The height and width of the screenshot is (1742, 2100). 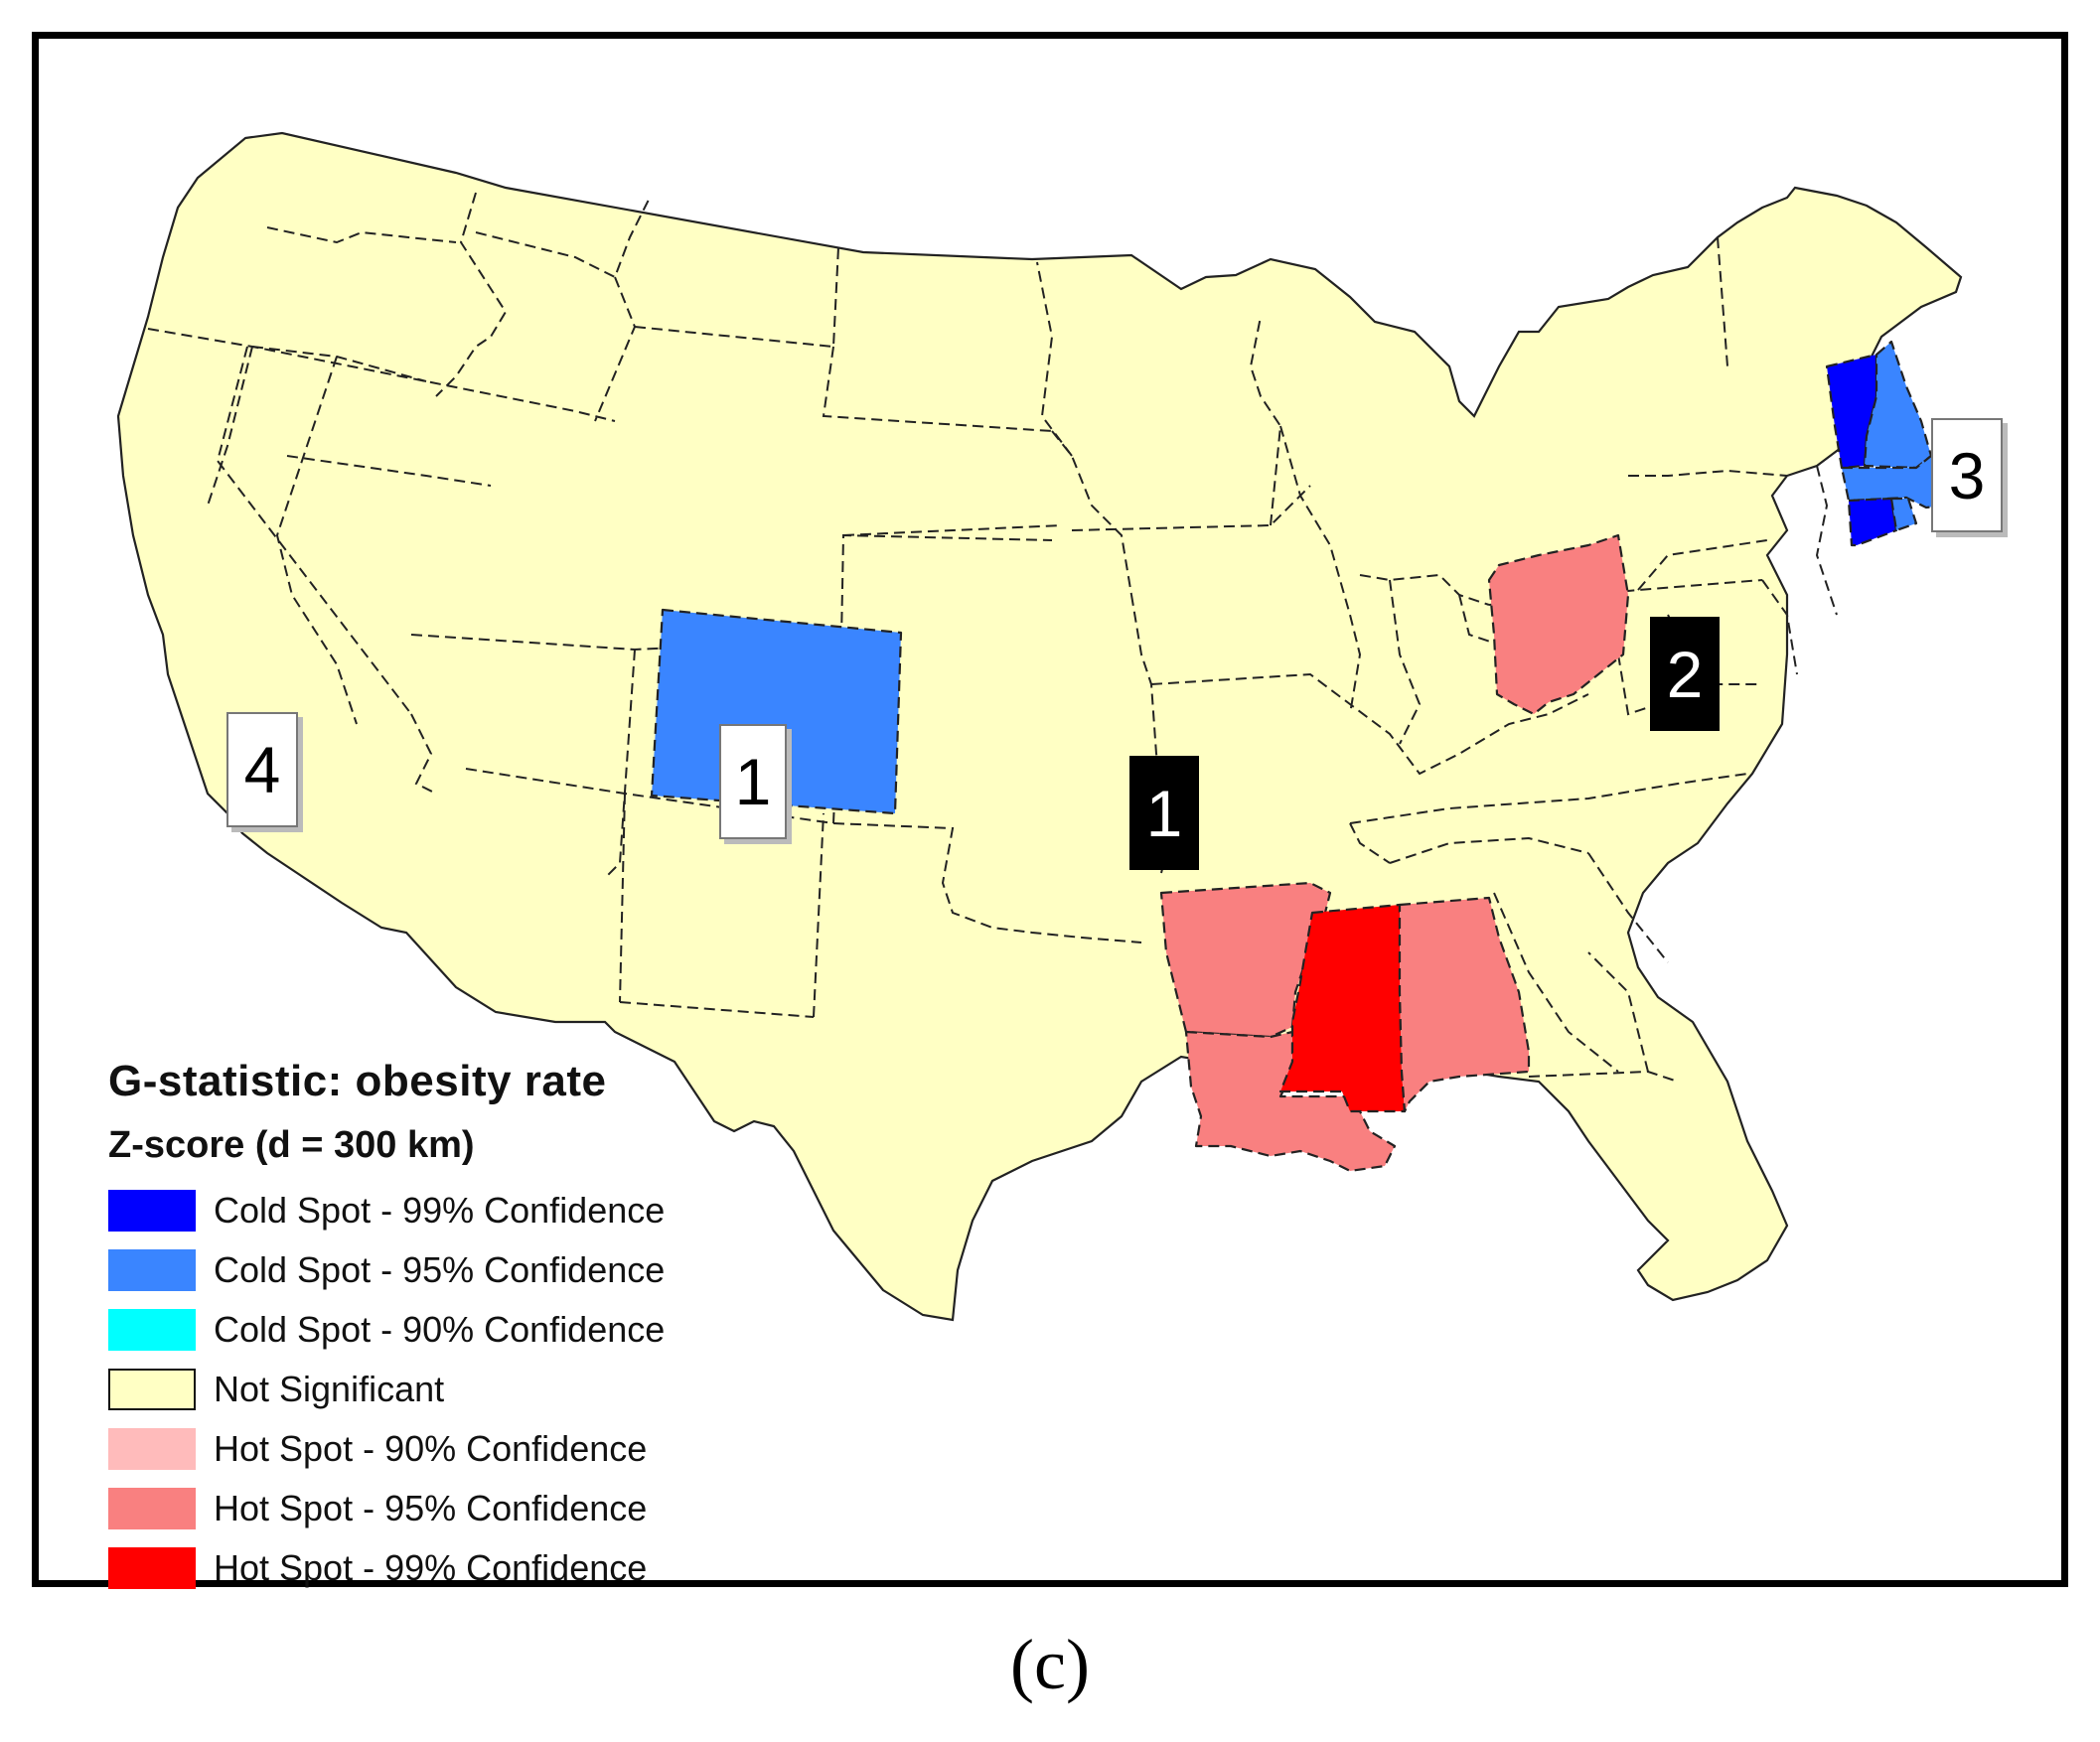 I want to click on state-alabama, so click(x=1464, y=1005).